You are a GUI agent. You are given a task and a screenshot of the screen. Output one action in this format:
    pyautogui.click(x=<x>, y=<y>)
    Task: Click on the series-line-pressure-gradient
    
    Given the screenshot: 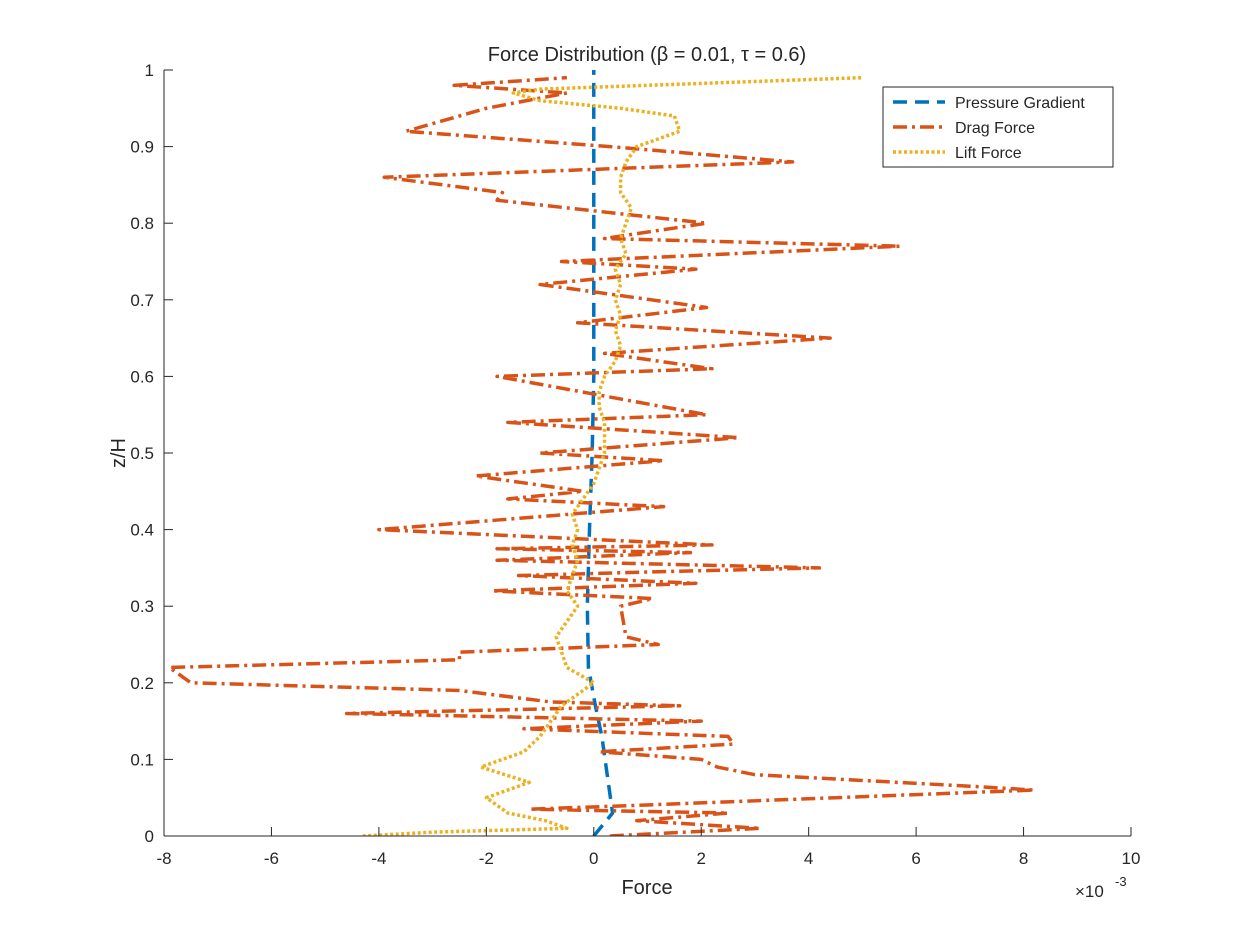 What is the action you would take?
    pyautogui.click(x=600, y=453)
    